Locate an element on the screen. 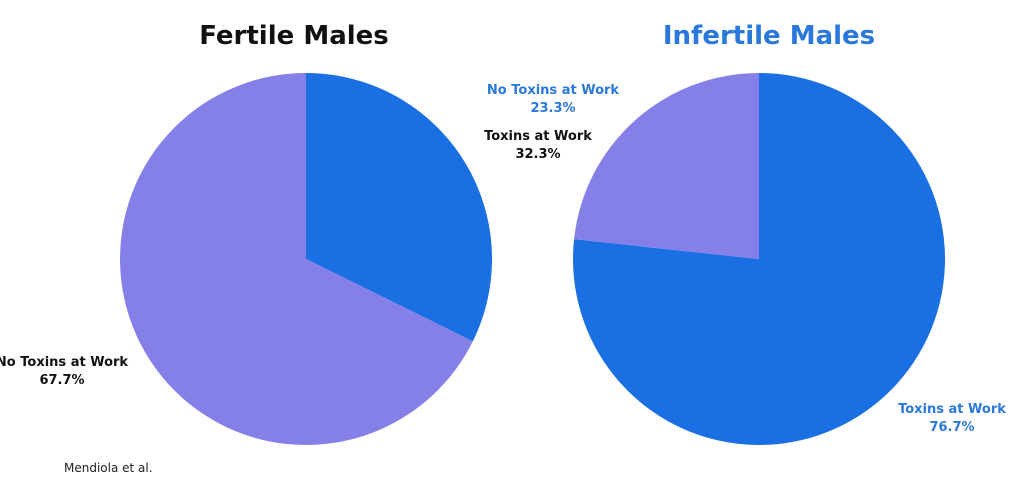  infertile-no-toxins-value: 23.3% is located at coordinates (552, 108).